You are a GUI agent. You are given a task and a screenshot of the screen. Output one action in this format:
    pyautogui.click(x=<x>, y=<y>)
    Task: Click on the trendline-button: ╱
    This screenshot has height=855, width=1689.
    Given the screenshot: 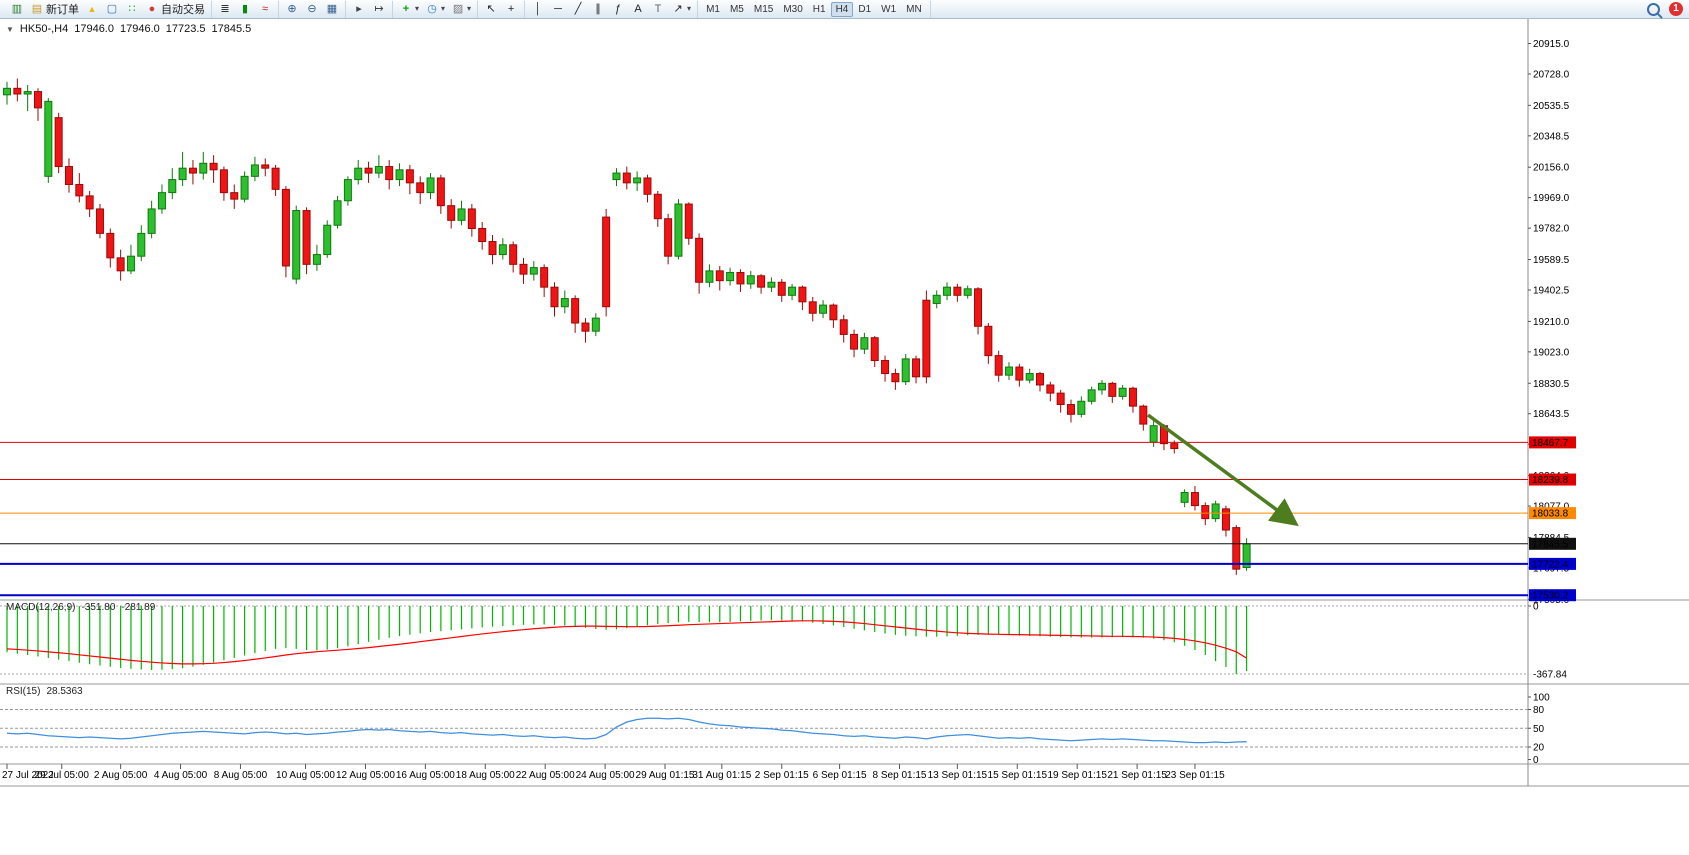 What is the action you would take?
    pyautogui.click(x=578, y=9)
    